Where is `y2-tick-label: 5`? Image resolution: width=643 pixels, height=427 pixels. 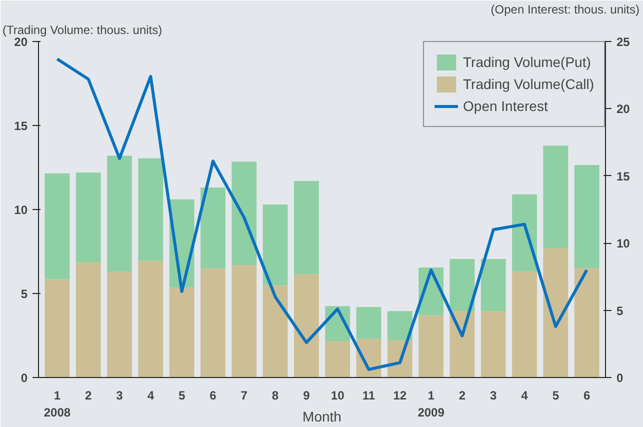 y2-tick-label: 5 is located at coordinates (620, 311).